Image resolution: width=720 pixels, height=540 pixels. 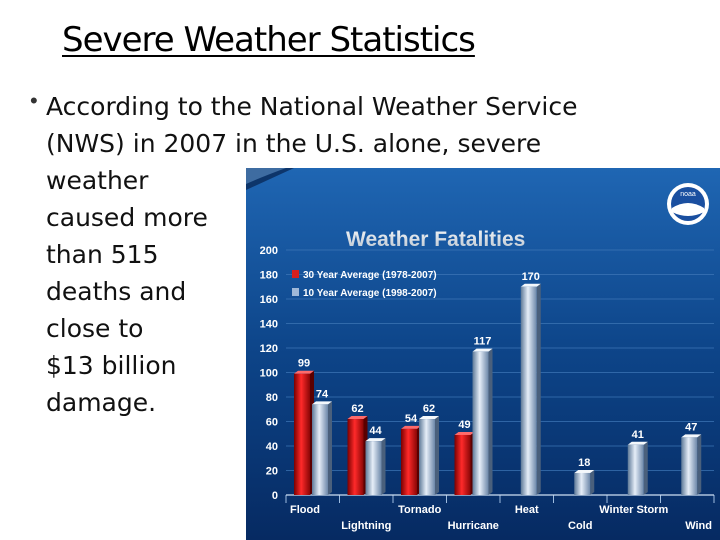 I want to click on y-tick-label: 60, so click(x=272, y=423).